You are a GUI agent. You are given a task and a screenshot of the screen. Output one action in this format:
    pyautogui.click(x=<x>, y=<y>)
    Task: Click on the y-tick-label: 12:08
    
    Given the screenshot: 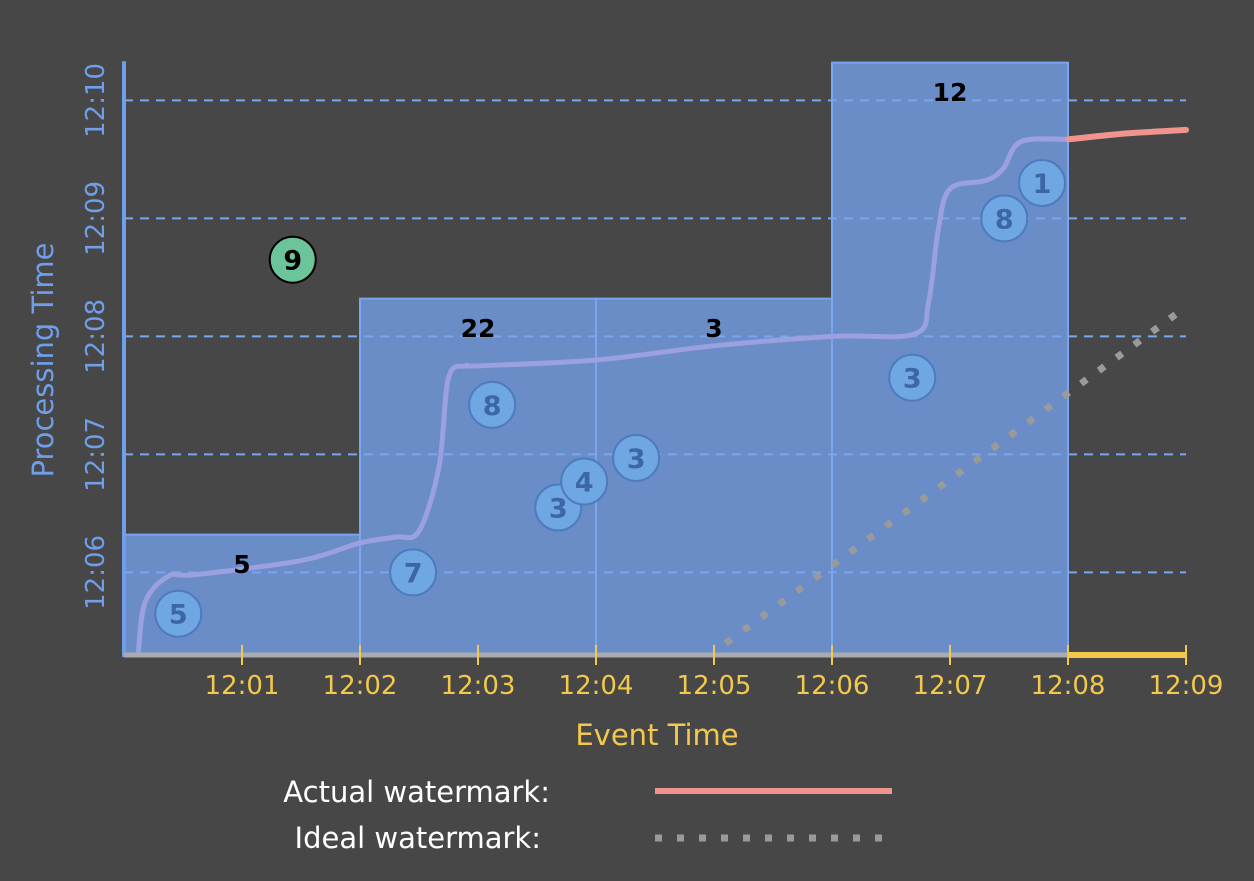 What is the action you would take?
    pyautogui.click(x=96, y=336)
    